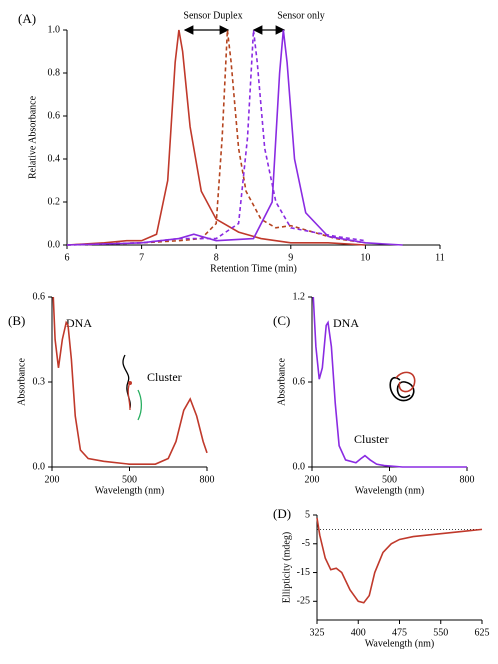 The height and width of the screenshot is (664, 498). Describe the element at coordinates (141, 257) in the screenshot. I see `x-tick-label: 7` at that location.